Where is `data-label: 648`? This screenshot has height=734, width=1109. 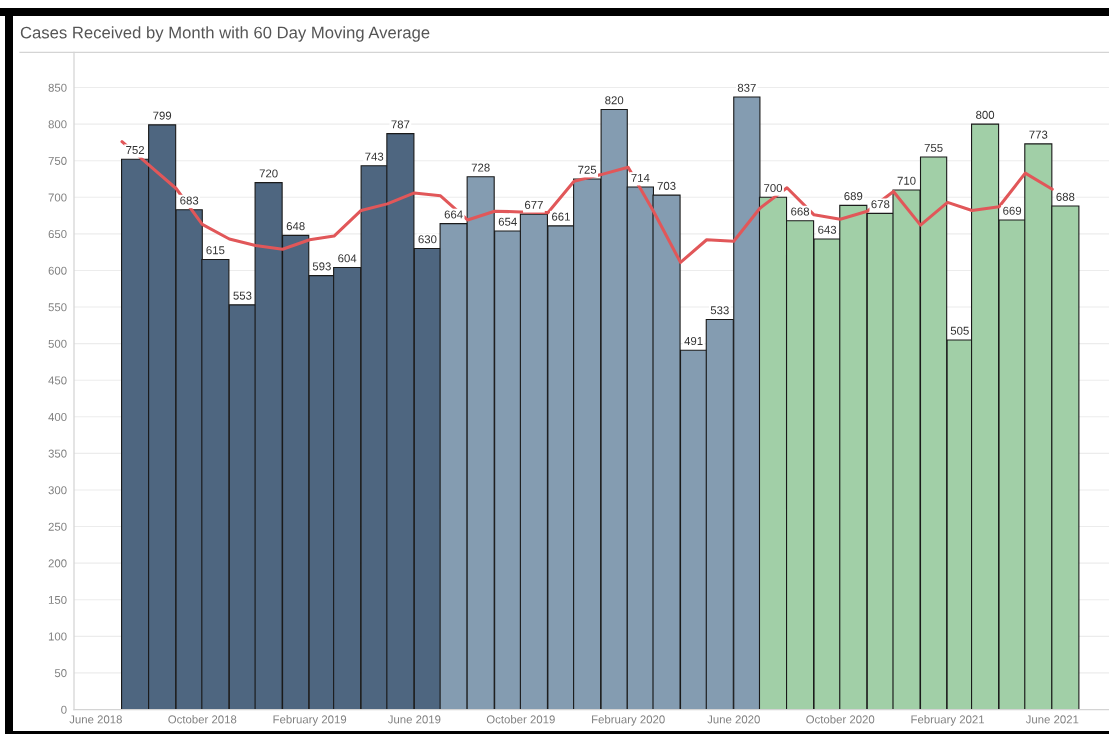
data-label: 648 is located at coordinates (295, 226).